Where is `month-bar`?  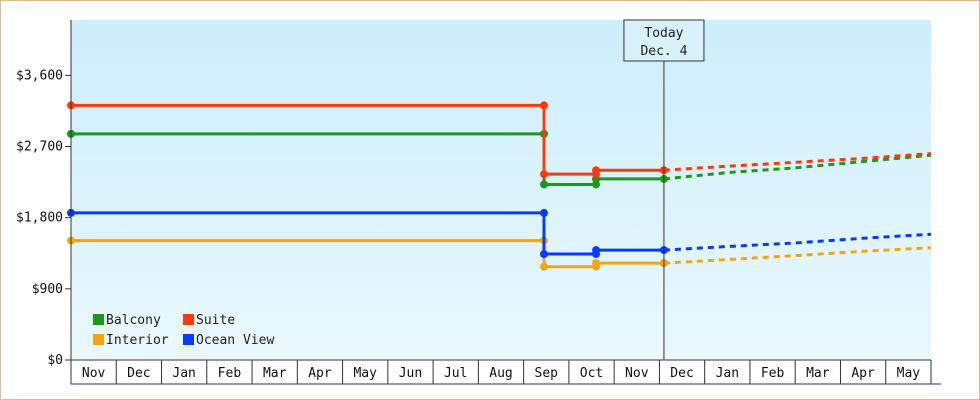
month-bar is located at coordinates (506, 372).